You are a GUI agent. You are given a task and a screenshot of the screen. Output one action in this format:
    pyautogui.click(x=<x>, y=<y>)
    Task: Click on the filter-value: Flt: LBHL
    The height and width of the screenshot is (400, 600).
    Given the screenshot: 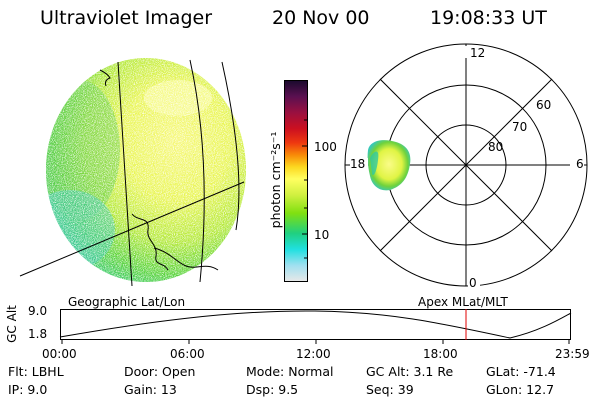 What is the action you would take?
    pyautogui.click(x=36, y=371)
    